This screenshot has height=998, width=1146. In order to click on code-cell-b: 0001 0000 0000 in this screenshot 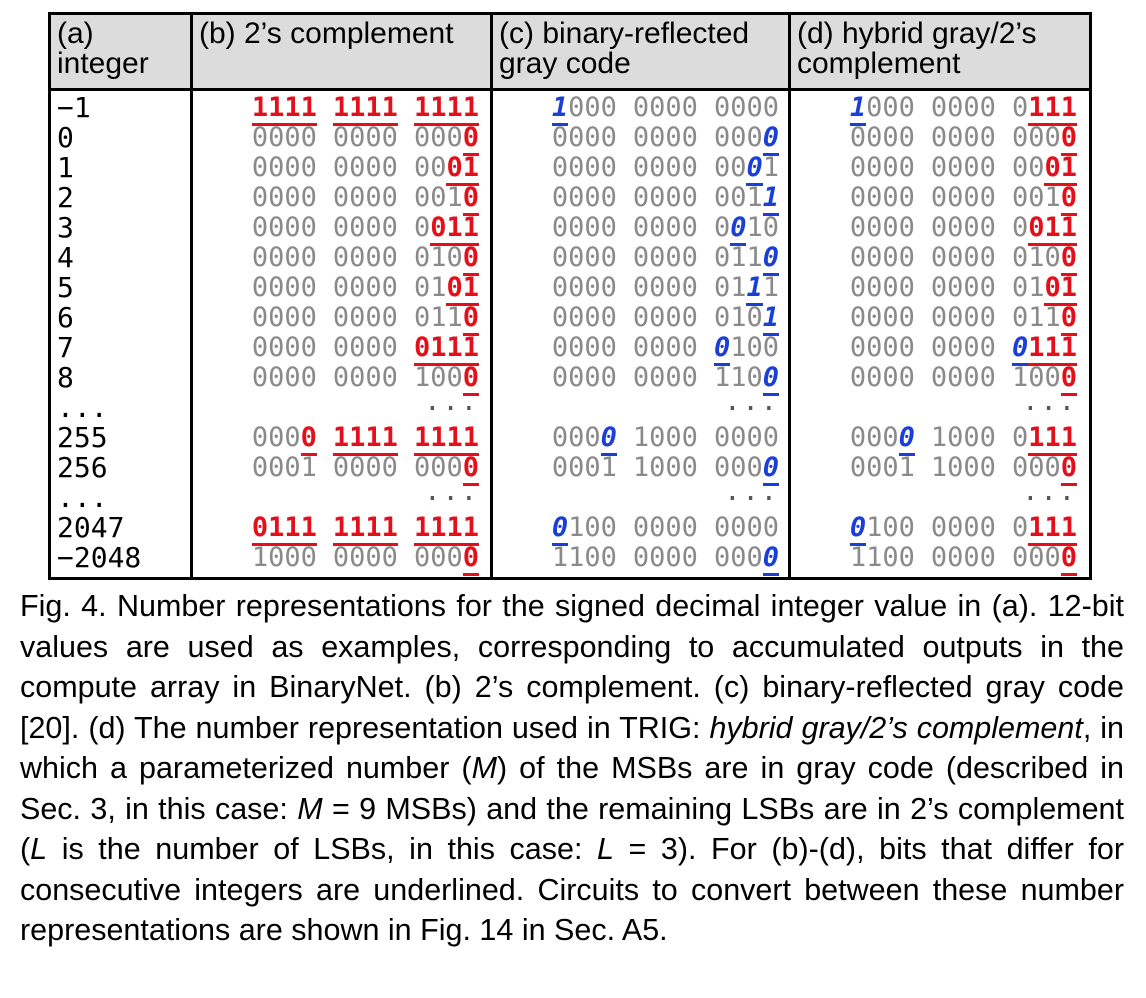, I will do `click(340, 469)`.